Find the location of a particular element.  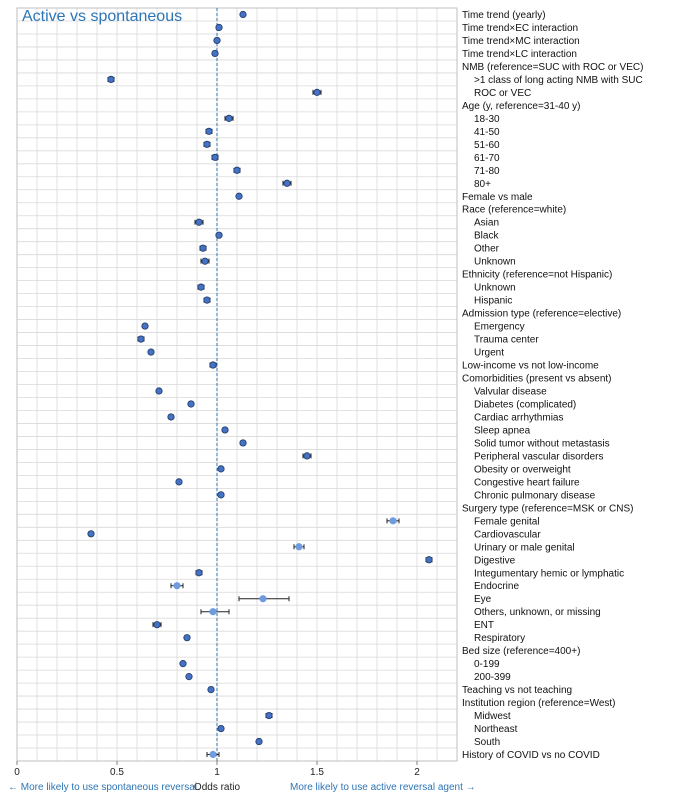

row-label: Digestive is located at coordinates (495, 560).